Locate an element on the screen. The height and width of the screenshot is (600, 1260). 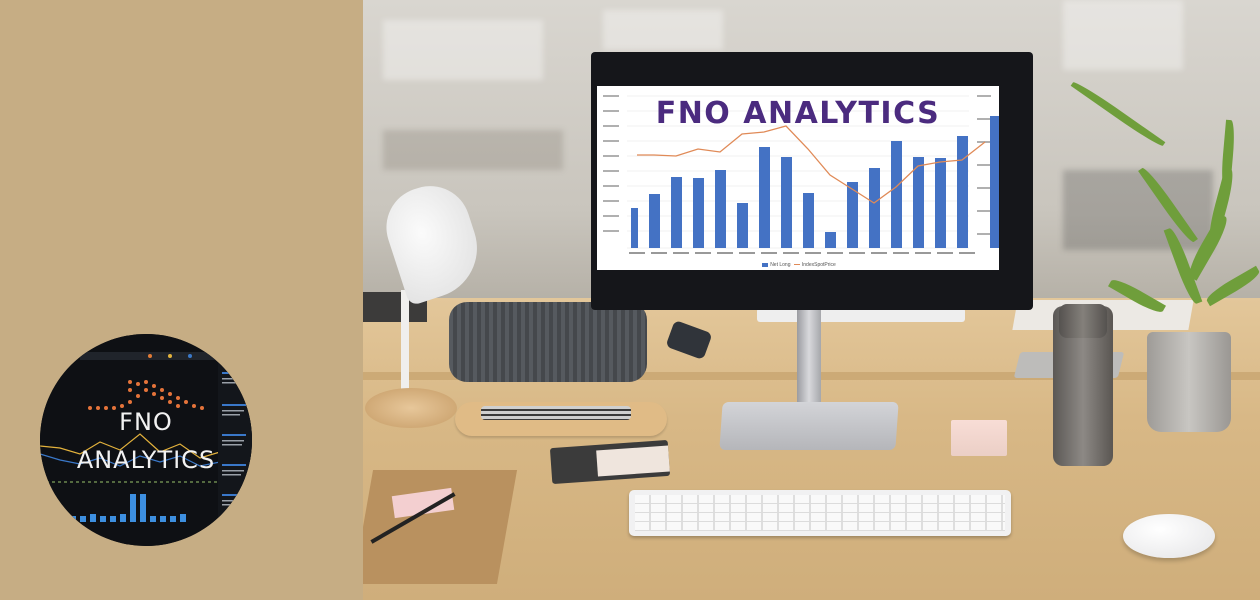
legend-label-line: IndexSpotPrice is located at coordinates (818, 265).